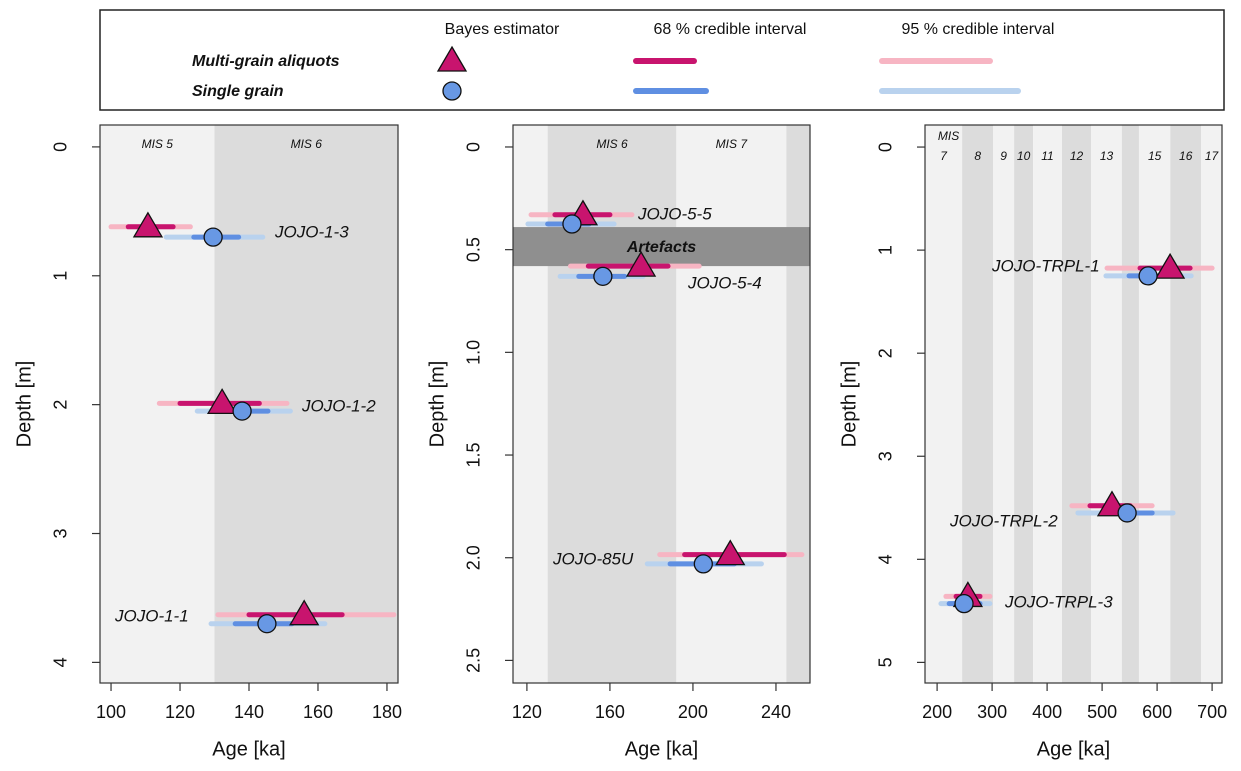  I want to click on sample-label: JOJO-TRPL-3, so click(1058, 601).